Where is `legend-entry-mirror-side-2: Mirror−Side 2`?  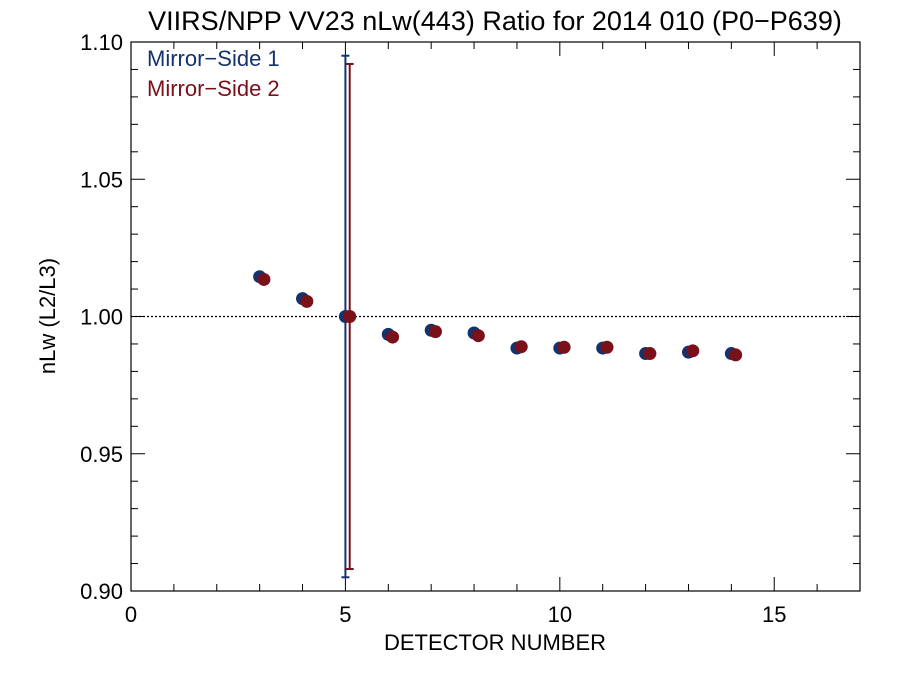 legend-entry-mirror-side-2: Mirror−Side 2 is located at coordinates (213, 88).